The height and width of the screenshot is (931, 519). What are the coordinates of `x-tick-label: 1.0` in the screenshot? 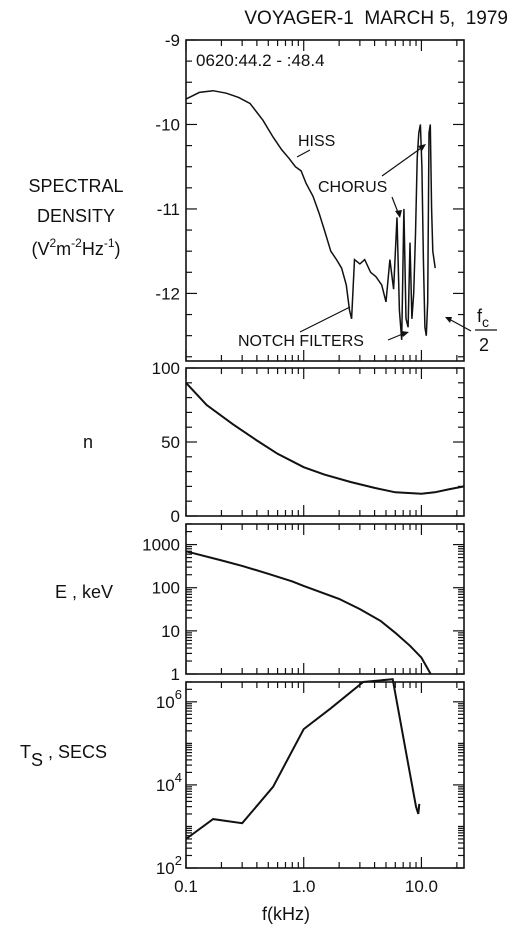 It's located at (304, 886).